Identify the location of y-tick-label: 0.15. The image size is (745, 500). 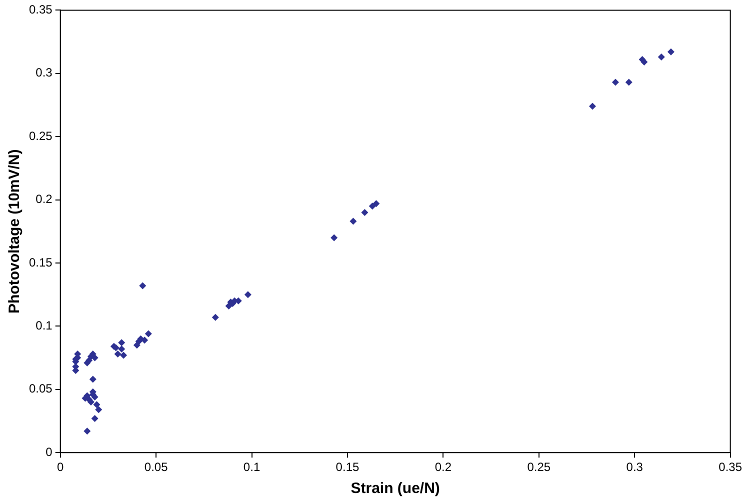
(40, 262).